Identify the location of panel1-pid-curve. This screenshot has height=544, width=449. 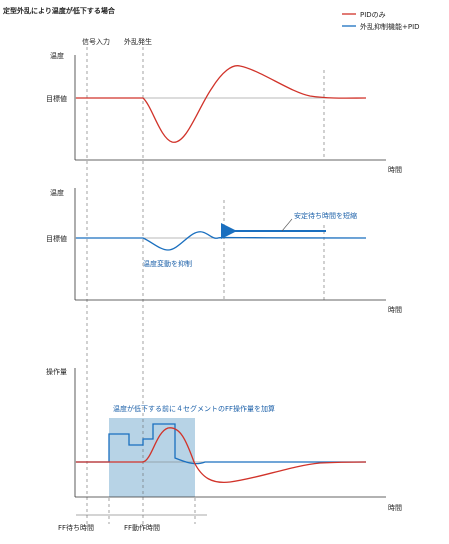
(221, 104).